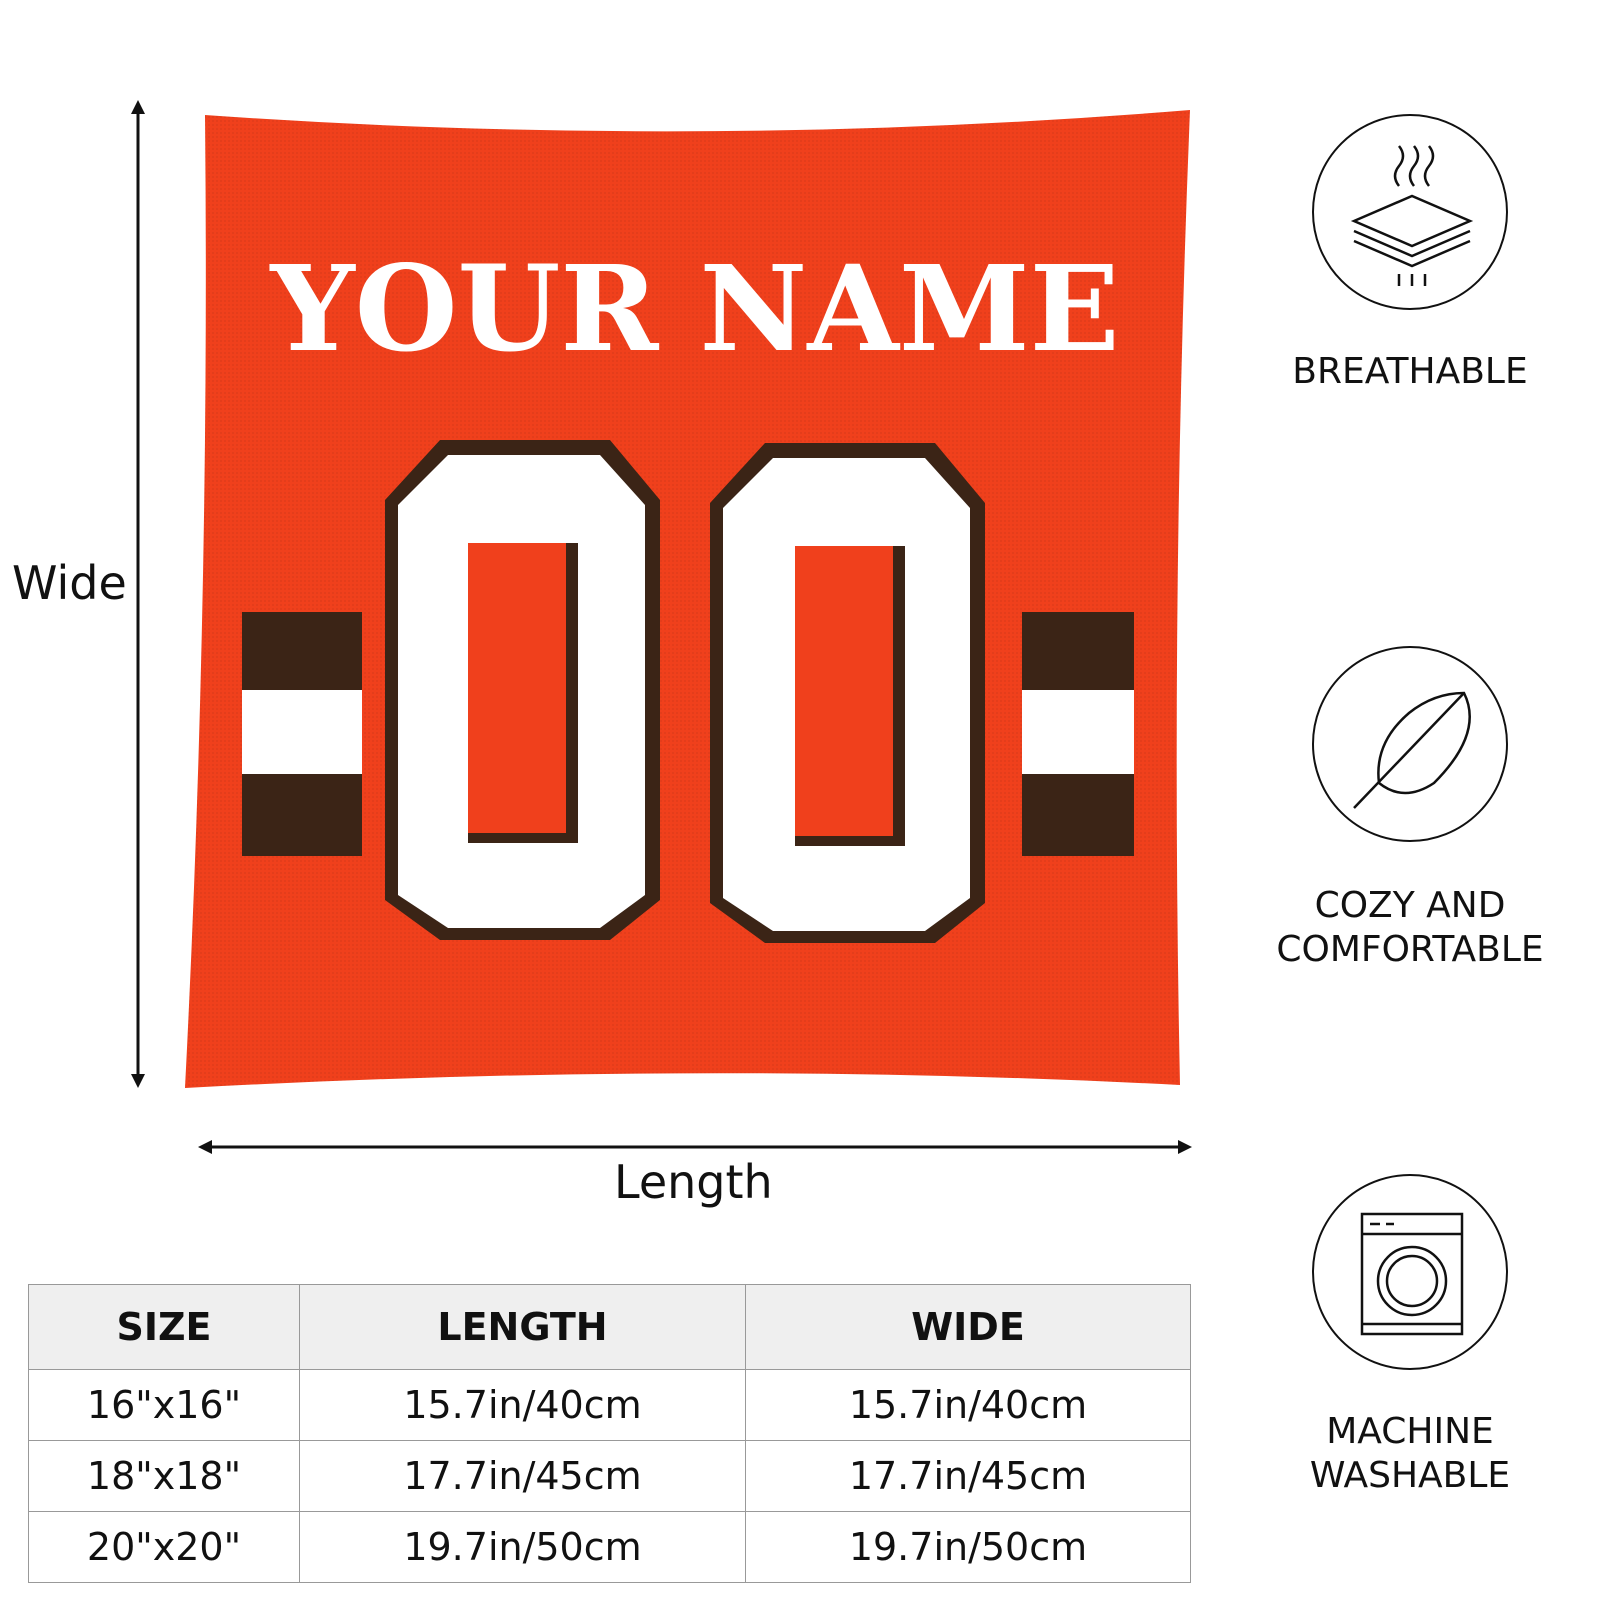 Image resolution: width=1600 pixels, height=1600 pixels. Describe the element at coordinates (1410, 905) in the screenshot. I see `feature-label-line: COZY AND` at that location.